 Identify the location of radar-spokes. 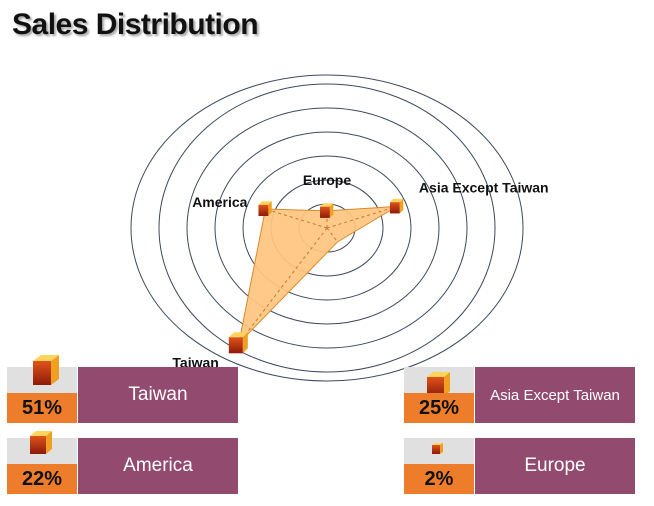
(318, 274).